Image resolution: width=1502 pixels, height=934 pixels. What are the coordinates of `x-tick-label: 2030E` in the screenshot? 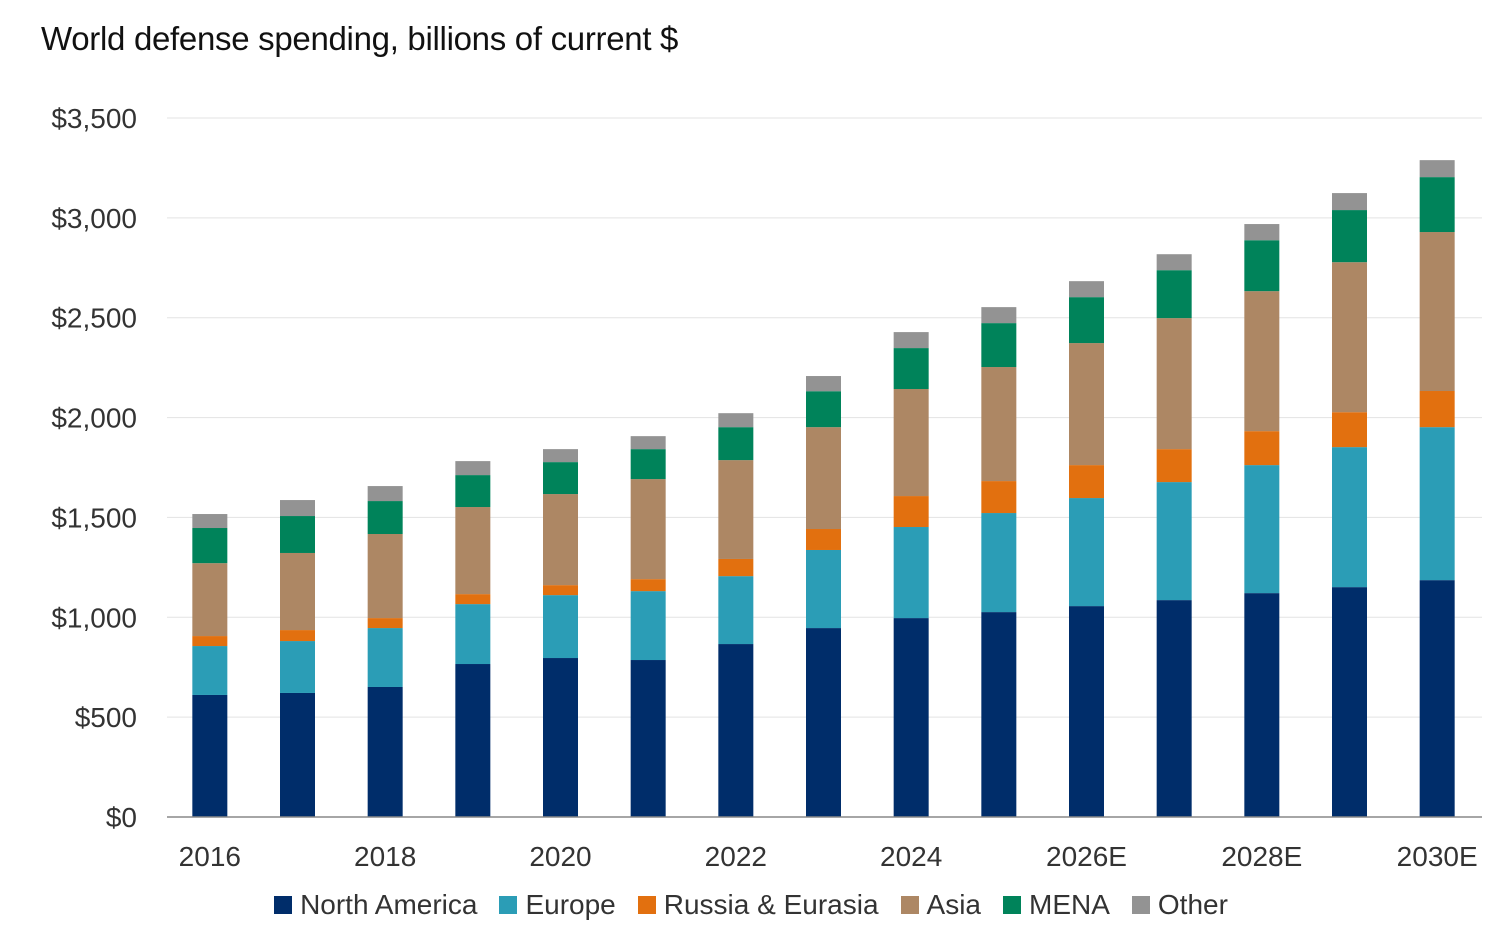 It's located at (1437, 856).